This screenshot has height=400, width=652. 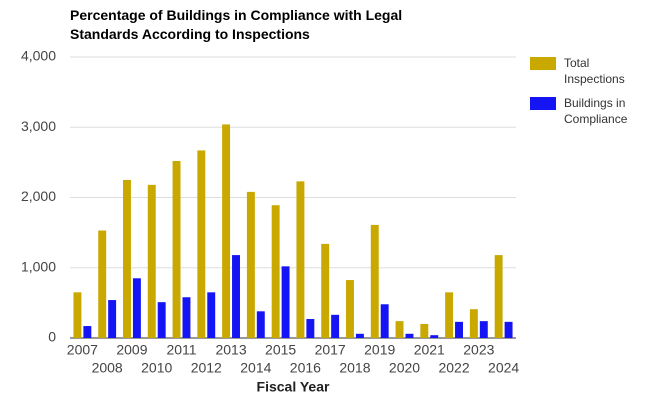 What do you see at coordinates (255, 368) in the screenshot?
I see `x-tick-label: 2014` at bounding box center [255, 368].